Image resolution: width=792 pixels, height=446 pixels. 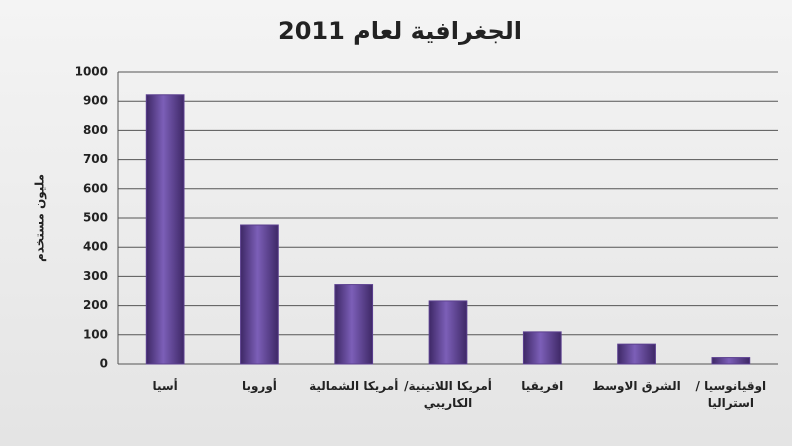 What do you see at coordinates (542, 386) in the screenshot?
I see `x-tick-label: افريقيا` at bounding box center [542, 386].